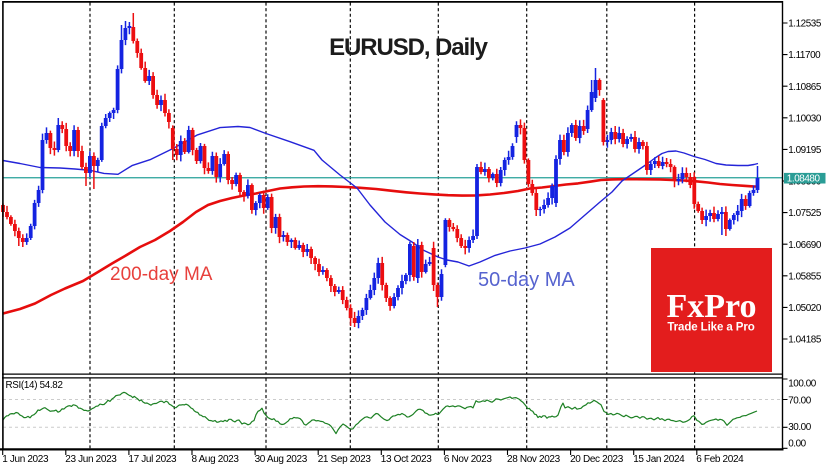 The width and height of the screenshot is (835, 470). What do you see at coordinates (804, 178) in the screenshot?
I see `svg-text: 1.08480` at bounding box center [804, 178].